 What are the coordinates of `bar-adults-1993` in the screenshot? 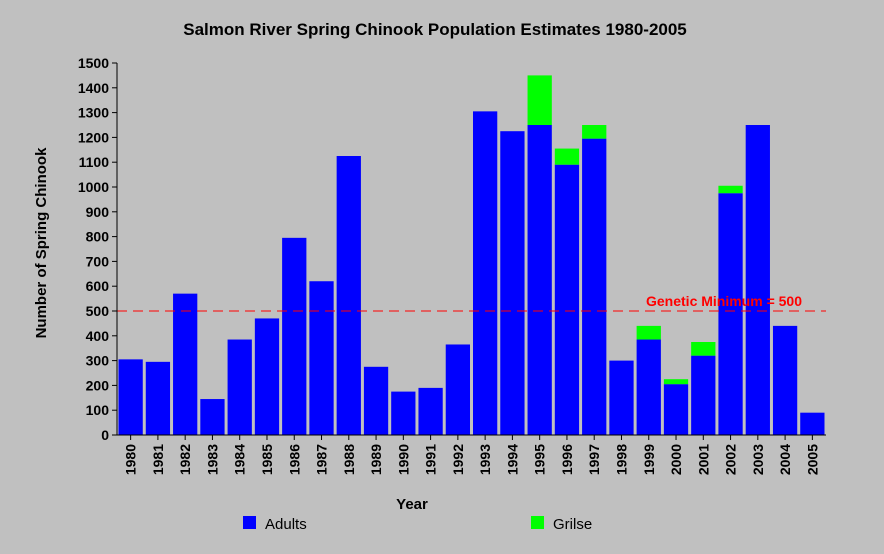 It's located at (485, 273).